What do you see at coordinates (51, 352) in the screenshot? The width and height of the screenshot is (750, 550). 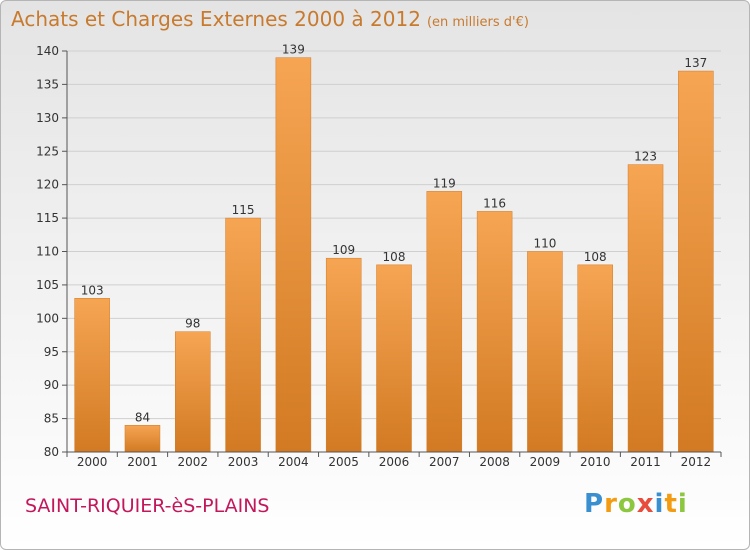 I see `y-tick-label: 95` at bounding box center [51, 352].